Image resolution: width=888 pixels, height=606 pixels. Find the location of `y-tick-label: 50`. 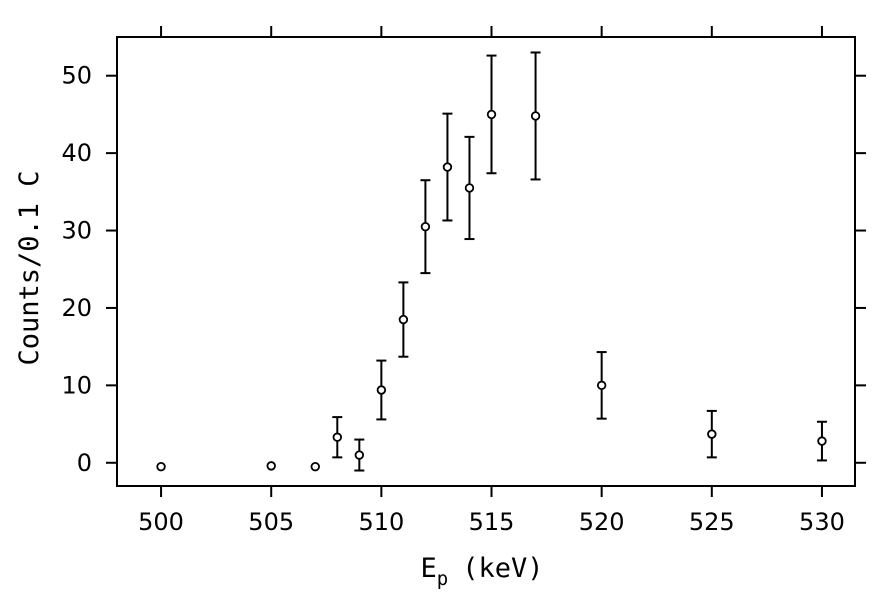

y-tick-label: 50 is located at coordinates (76, 76).